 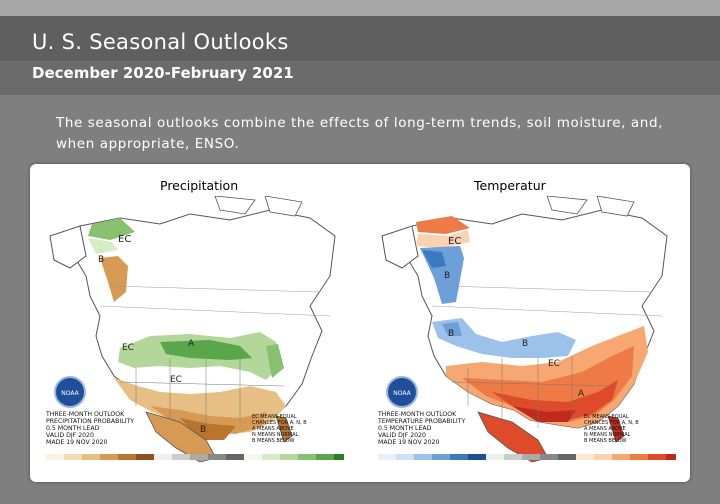 What do you see at coordinates (421, 421) in the screenshot?
I see `caption-line: TEMPERATURE PROBABILITY` at bounding box center [421, 421].